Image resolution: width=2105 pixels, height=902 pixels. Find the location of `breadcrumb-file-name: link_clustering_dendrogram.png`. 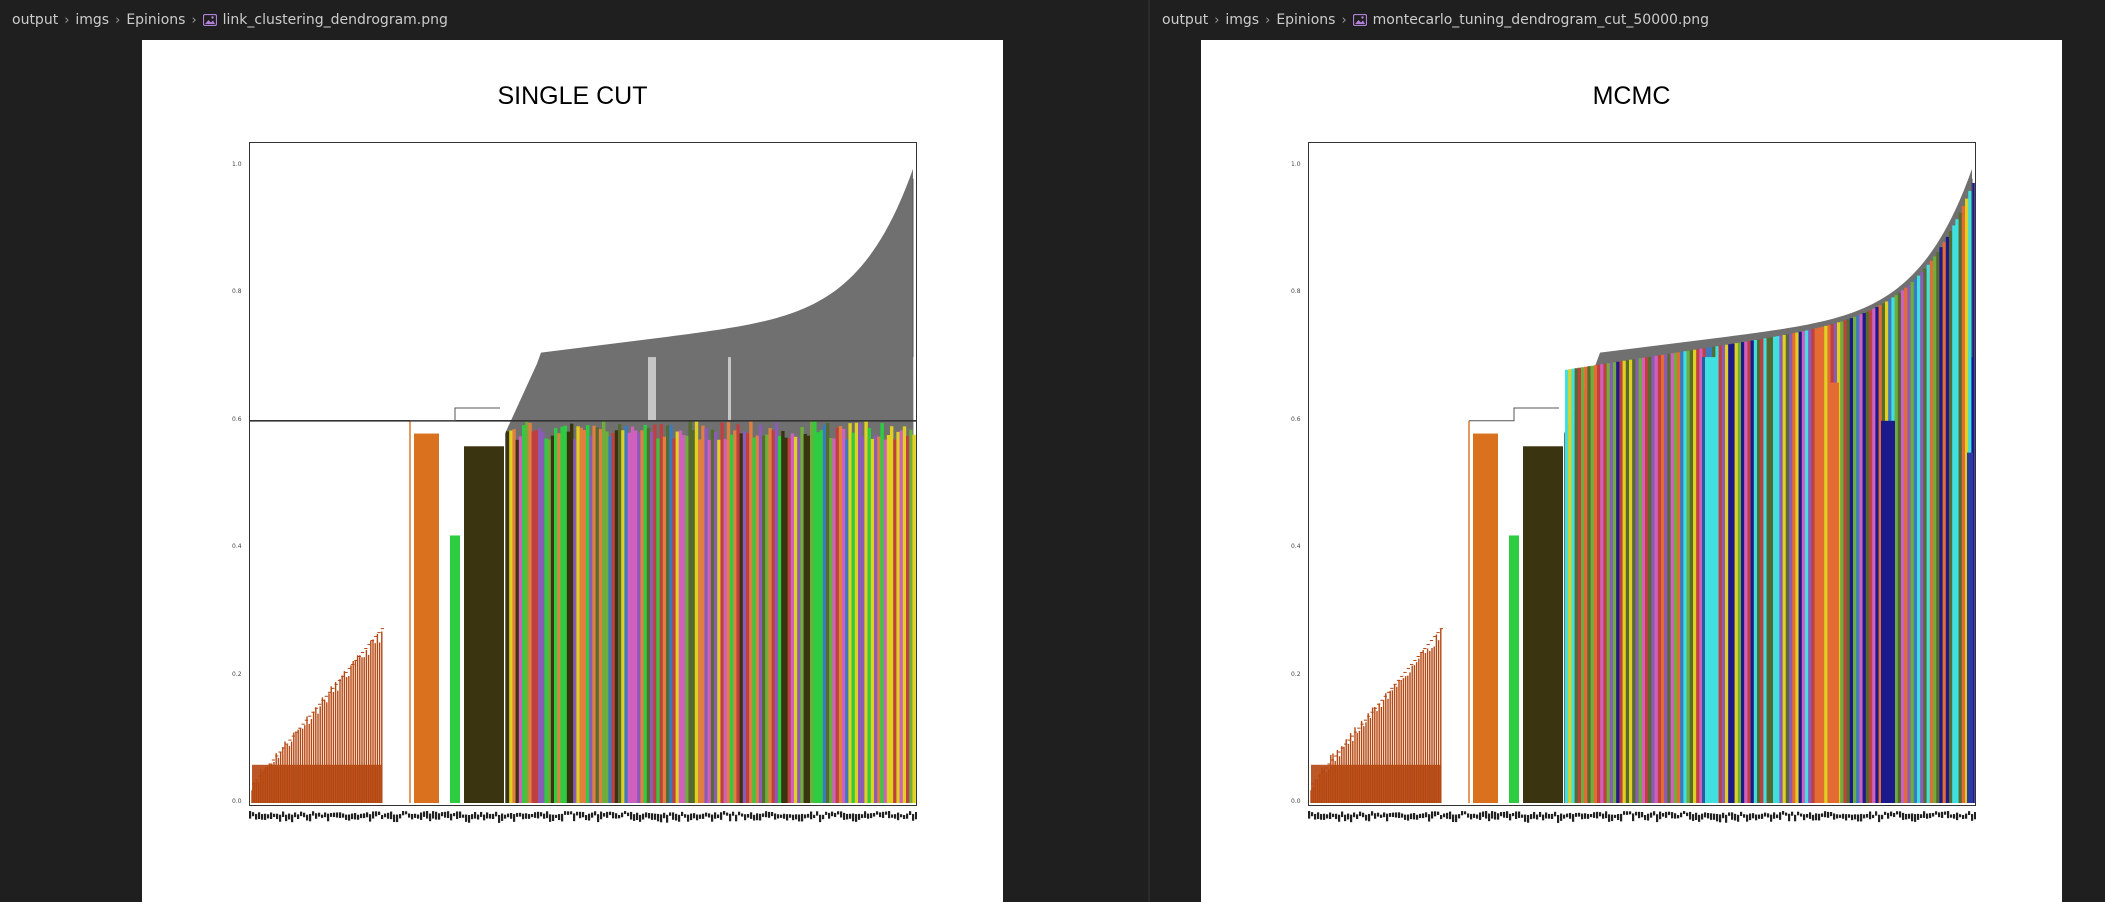

breadcrumb-file-name: link_clustering_dendrogram.png is located at coordinates (335, 20).